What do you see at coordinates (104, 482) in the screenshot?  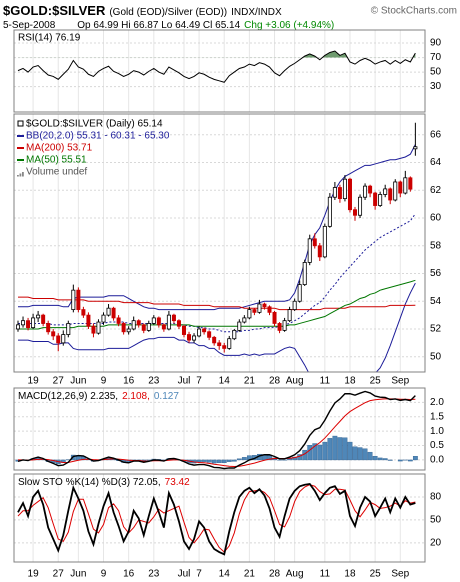 I see `legend: Slow STO %K(14) %D(3) 72.05, 73.42` at bounding box center [104, 482].